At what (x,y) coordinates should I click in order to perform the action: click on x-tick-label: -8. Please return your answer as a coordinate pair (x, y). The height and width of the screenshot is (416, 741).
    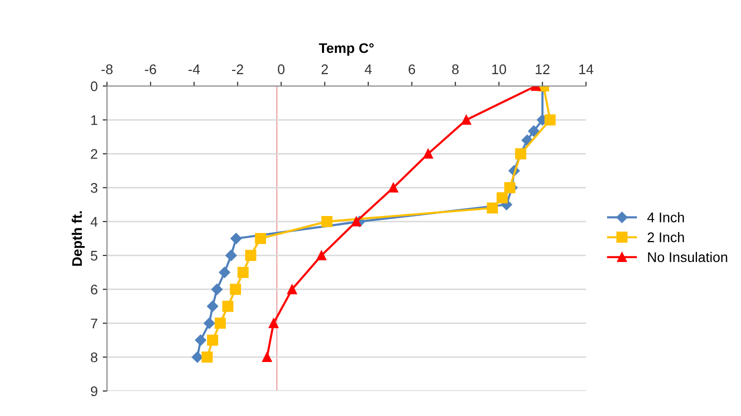
    Looking at the image, I should click on (107, 69).